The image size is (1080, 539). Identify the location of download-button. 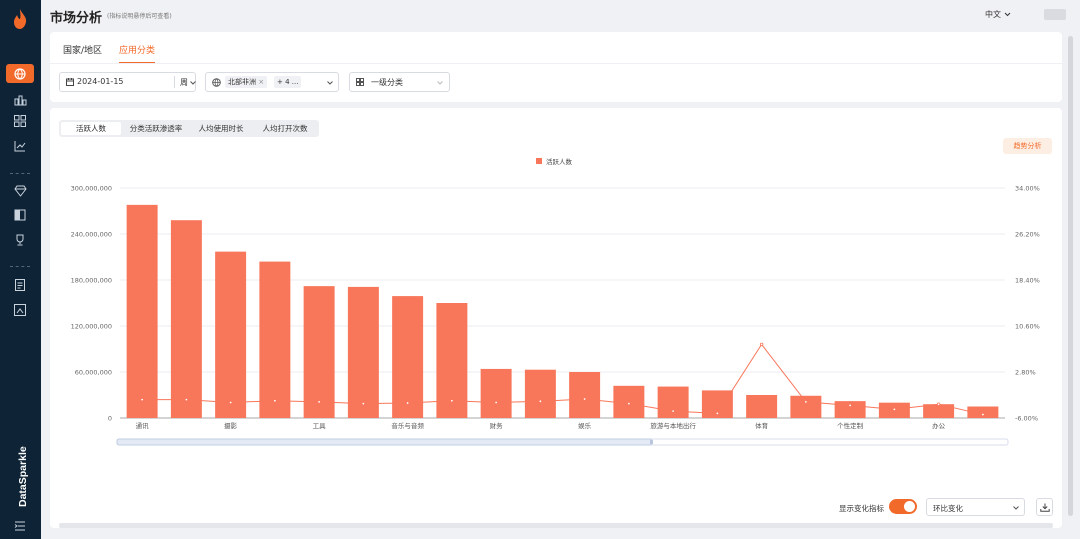
(1044, 507).